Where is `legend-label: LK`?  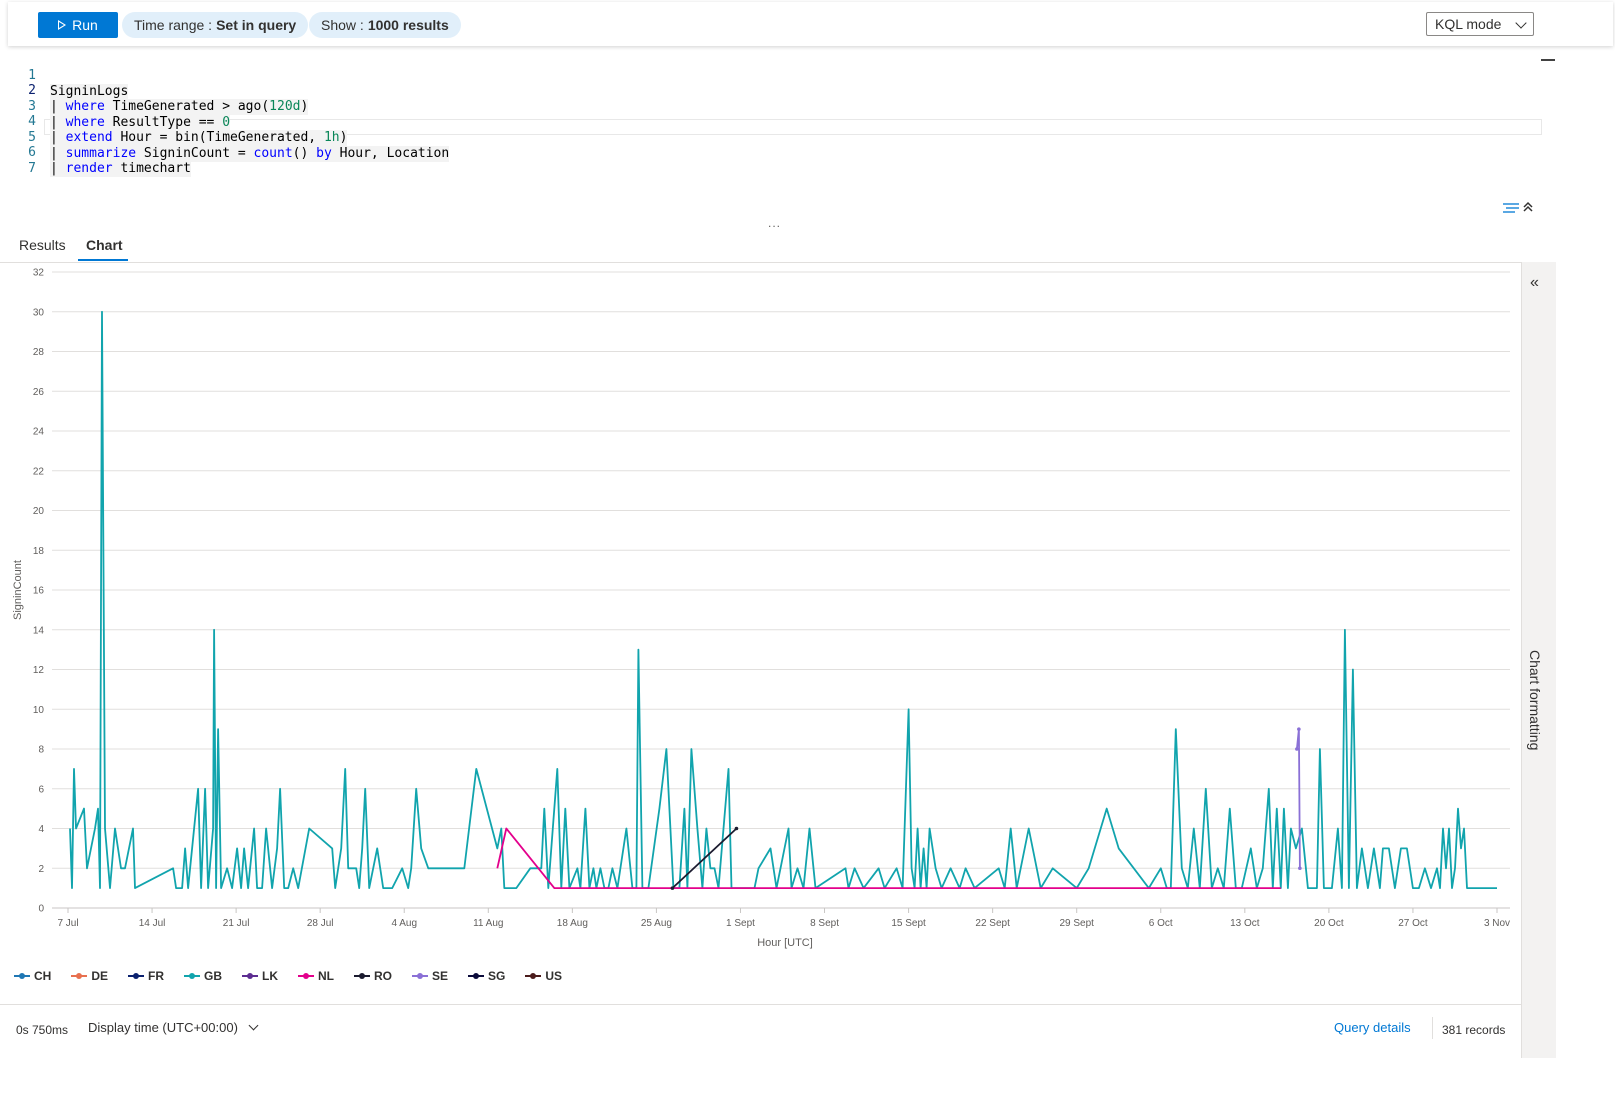 legend-label: LK is located at coordinates (270, 976).